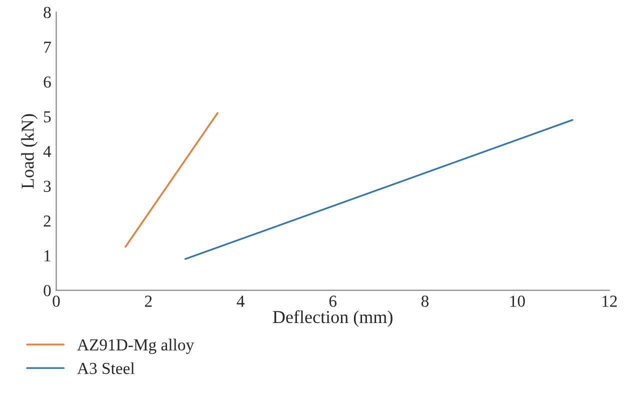 Image resolution: width=625 pixels, height=406 pixels. What do you see at coordinates (425, 301) in the screenshot?
I see `x-tick-label: 8` at bounding box center [425, 301].